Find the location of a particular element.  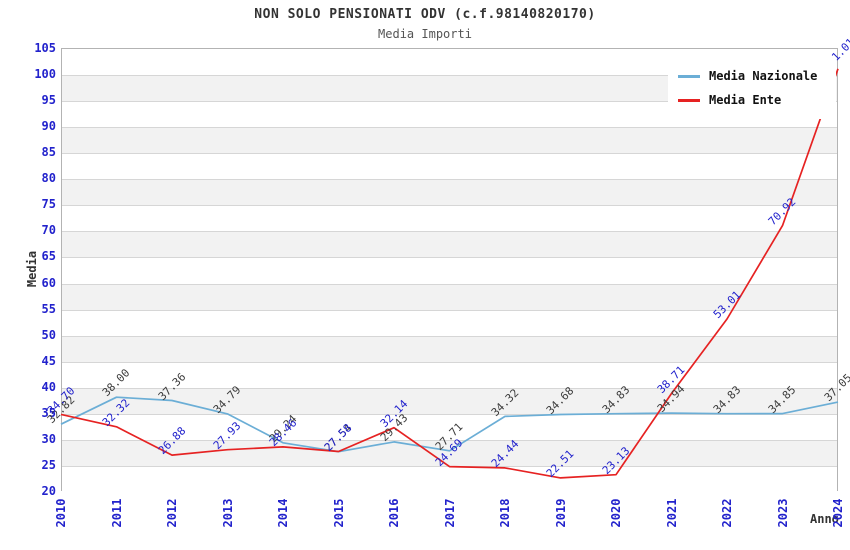

y-tick-label: 60 is located at coordinates (48, 282).